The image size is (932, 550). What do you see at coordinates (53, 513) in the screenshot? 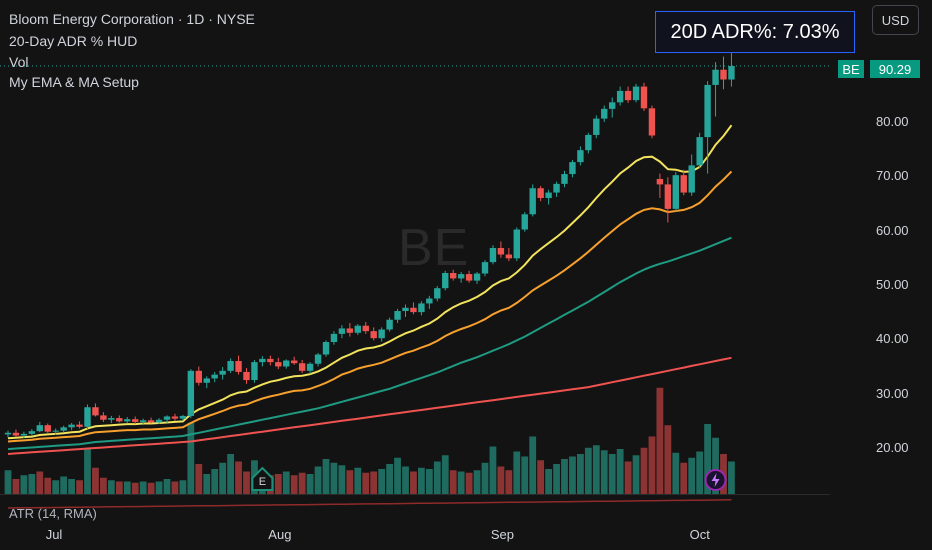
I see `atr-pane-label: ATR (14, RMA)` at bounding box center [53, 513].